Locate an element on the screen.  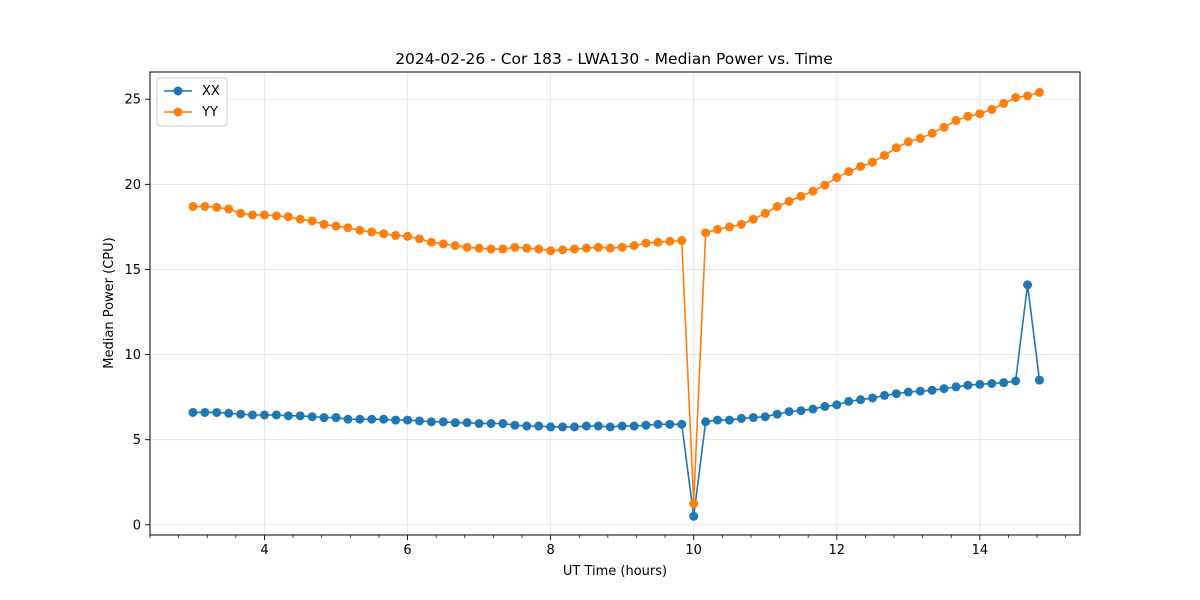
legend: XX YY is located at coordinates (192, 102).